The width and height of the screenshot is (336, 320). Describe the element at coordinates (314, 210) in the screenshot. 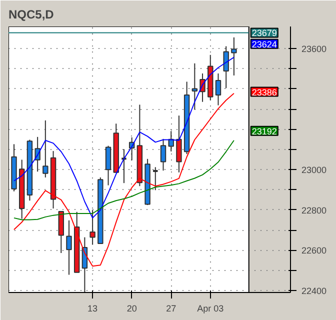

I see `y-tick-label: 22800` at that location.